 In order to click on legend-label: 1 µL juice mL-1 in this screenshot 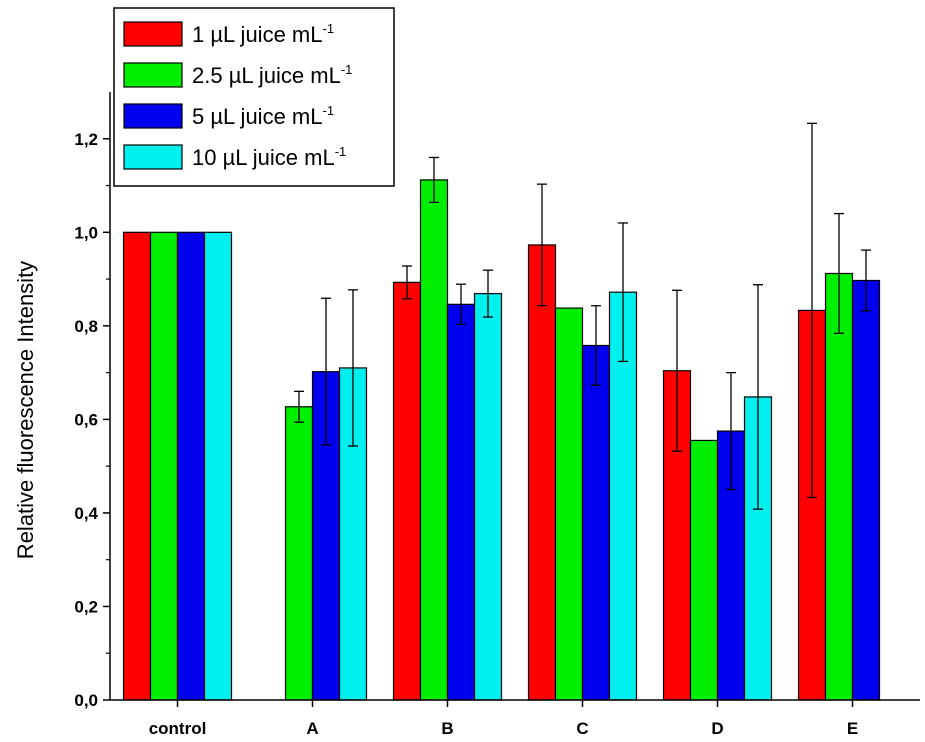, I will do `click(263, 34)`.